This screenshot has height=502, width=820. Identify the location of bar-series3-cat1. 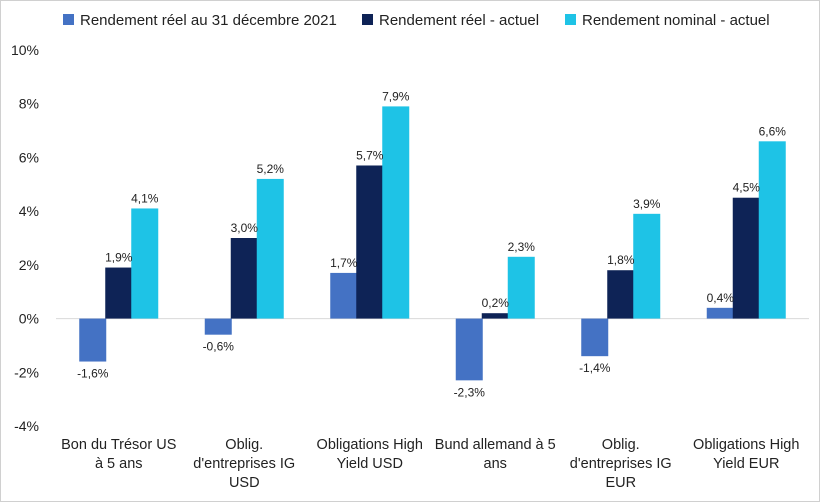
(145, 263).